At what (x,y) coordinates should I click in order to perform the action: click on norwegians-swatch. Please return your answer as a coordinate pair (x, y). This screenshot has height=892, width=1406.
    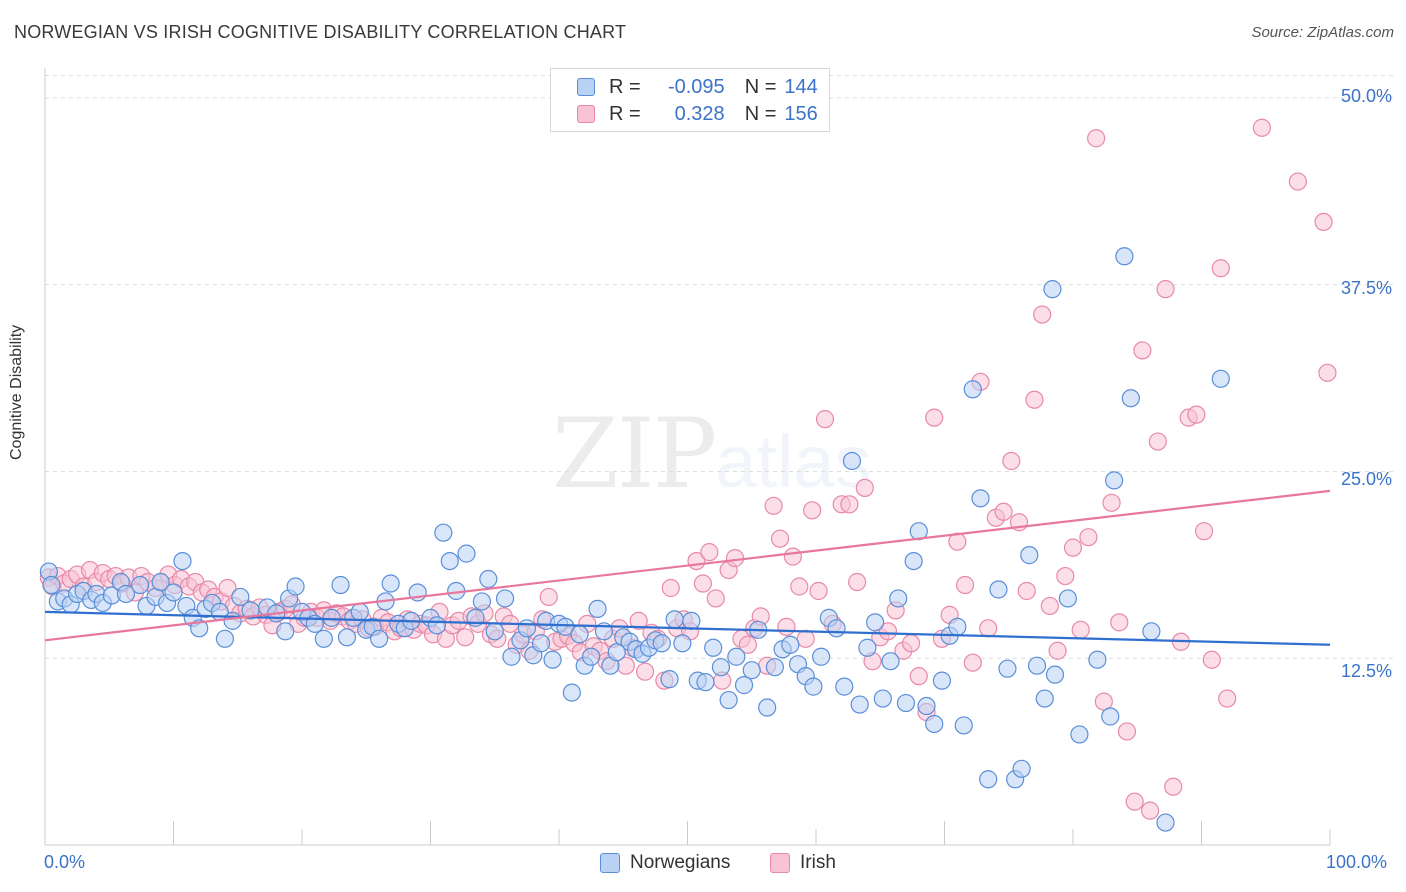
    Looking at the image, I should click on (610, 863).